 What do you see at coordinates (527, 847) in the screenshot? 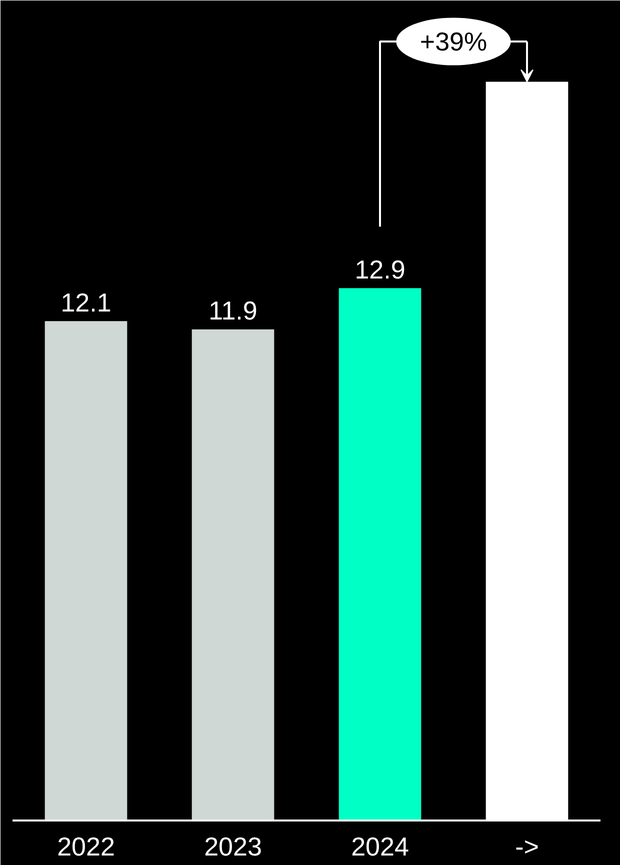
I see `x-tick-label: ->` at bounding box center [527, 847].